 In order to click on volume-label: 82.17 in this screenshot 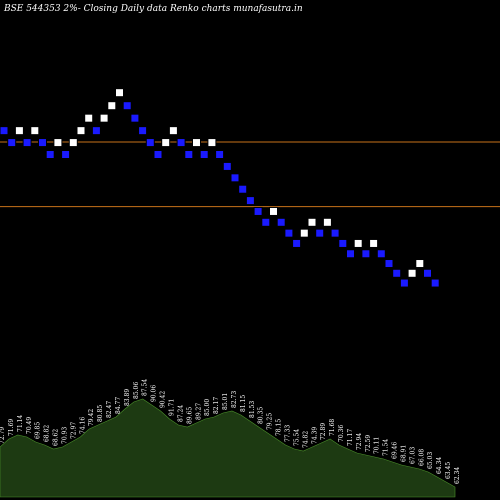, I will do `click(216, 405)`.